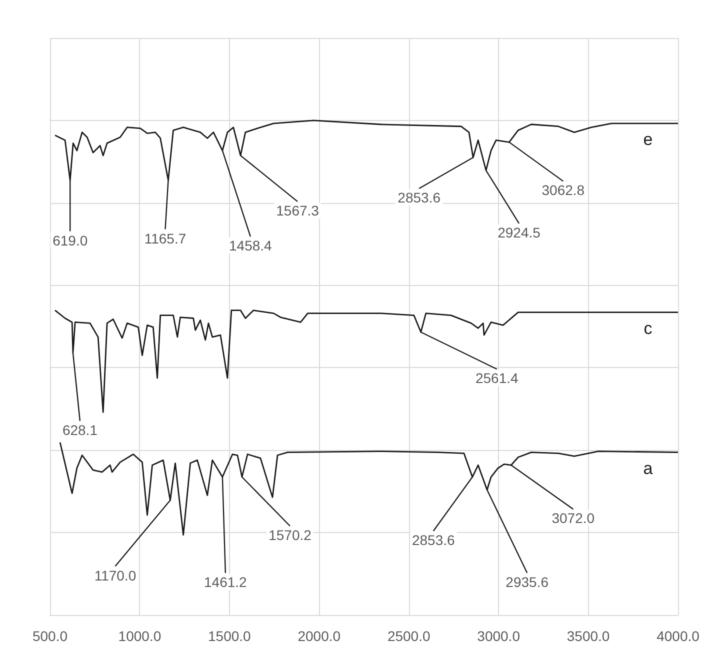 The image size is (720, 660). I want to click on series-label: e, so click(648, 139).